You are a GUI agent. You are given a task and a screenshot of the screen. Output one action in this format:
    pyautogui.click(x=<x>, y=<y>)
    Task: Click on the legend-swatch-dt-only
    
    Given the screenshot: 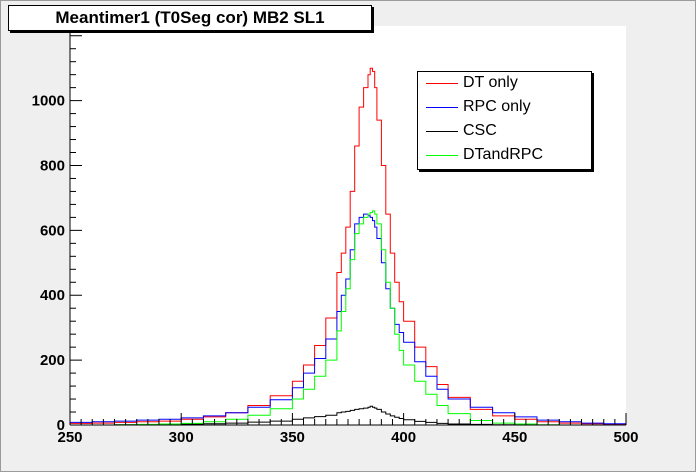 What is the action you would take?
    pyautogui.click(x=442, y=83)
    